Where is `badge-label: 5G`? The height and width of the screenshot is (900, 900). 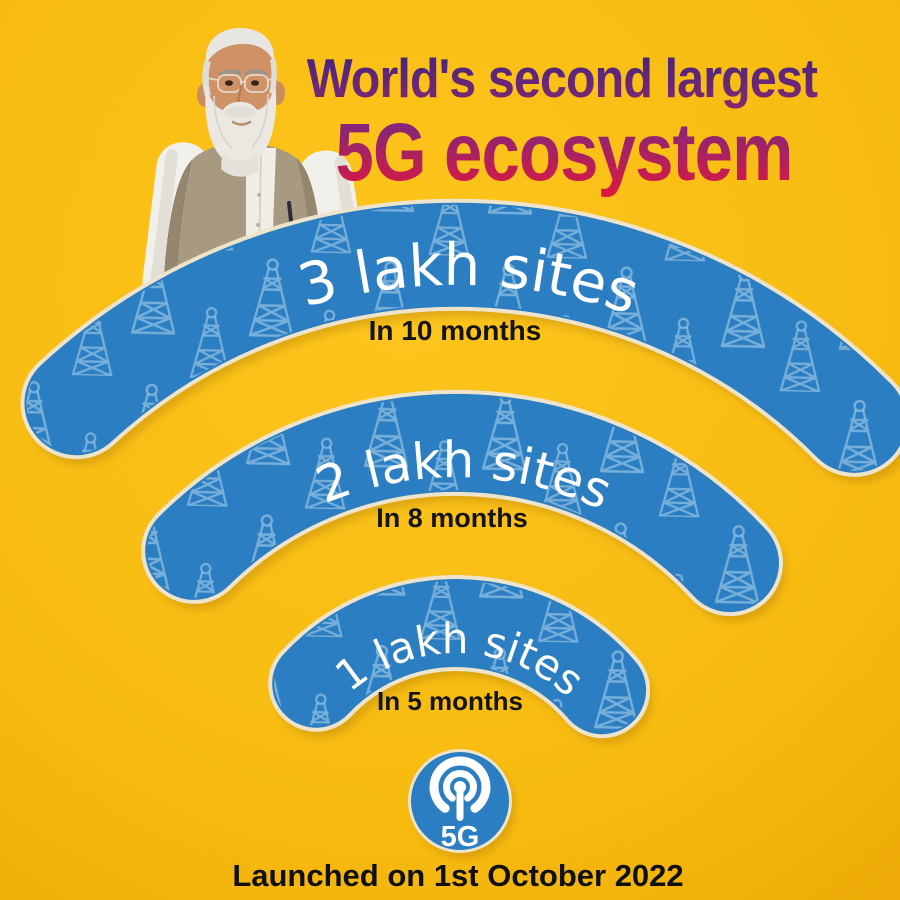 badge-label: 5G is located at coordinates (460, 837).